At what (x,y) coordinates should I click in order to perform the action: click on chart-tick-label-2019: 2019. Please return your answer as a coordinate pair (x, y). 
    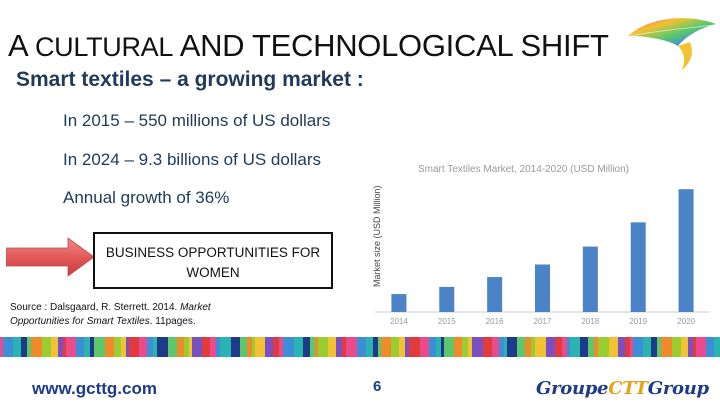
    Looking at the image, I should click on (638, 321).